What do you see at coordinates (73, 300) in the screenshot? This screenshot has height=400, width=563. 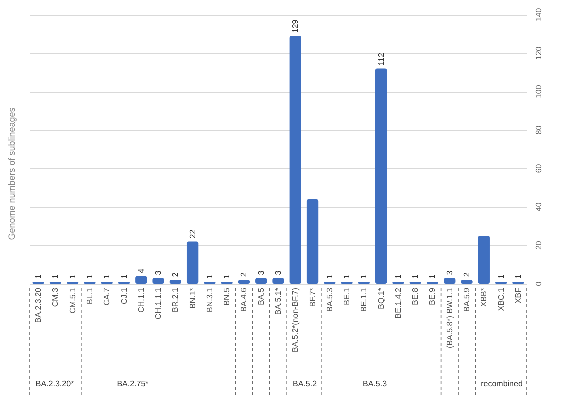 I see `x-tick-label: CM.5.1` at bounding box center [73, 300].